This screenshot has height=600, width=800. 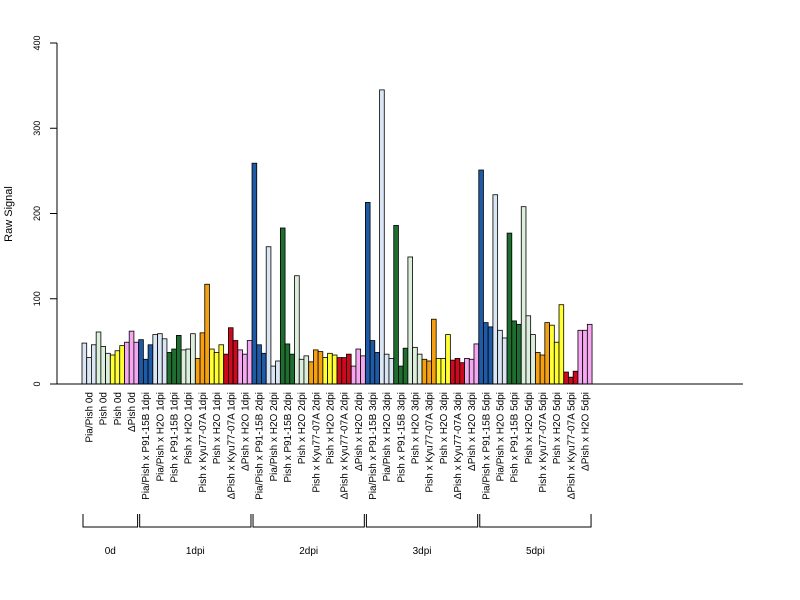 I want to click on category-label: Pish x P91-15B 1dpi, so click(x=175, y=437).